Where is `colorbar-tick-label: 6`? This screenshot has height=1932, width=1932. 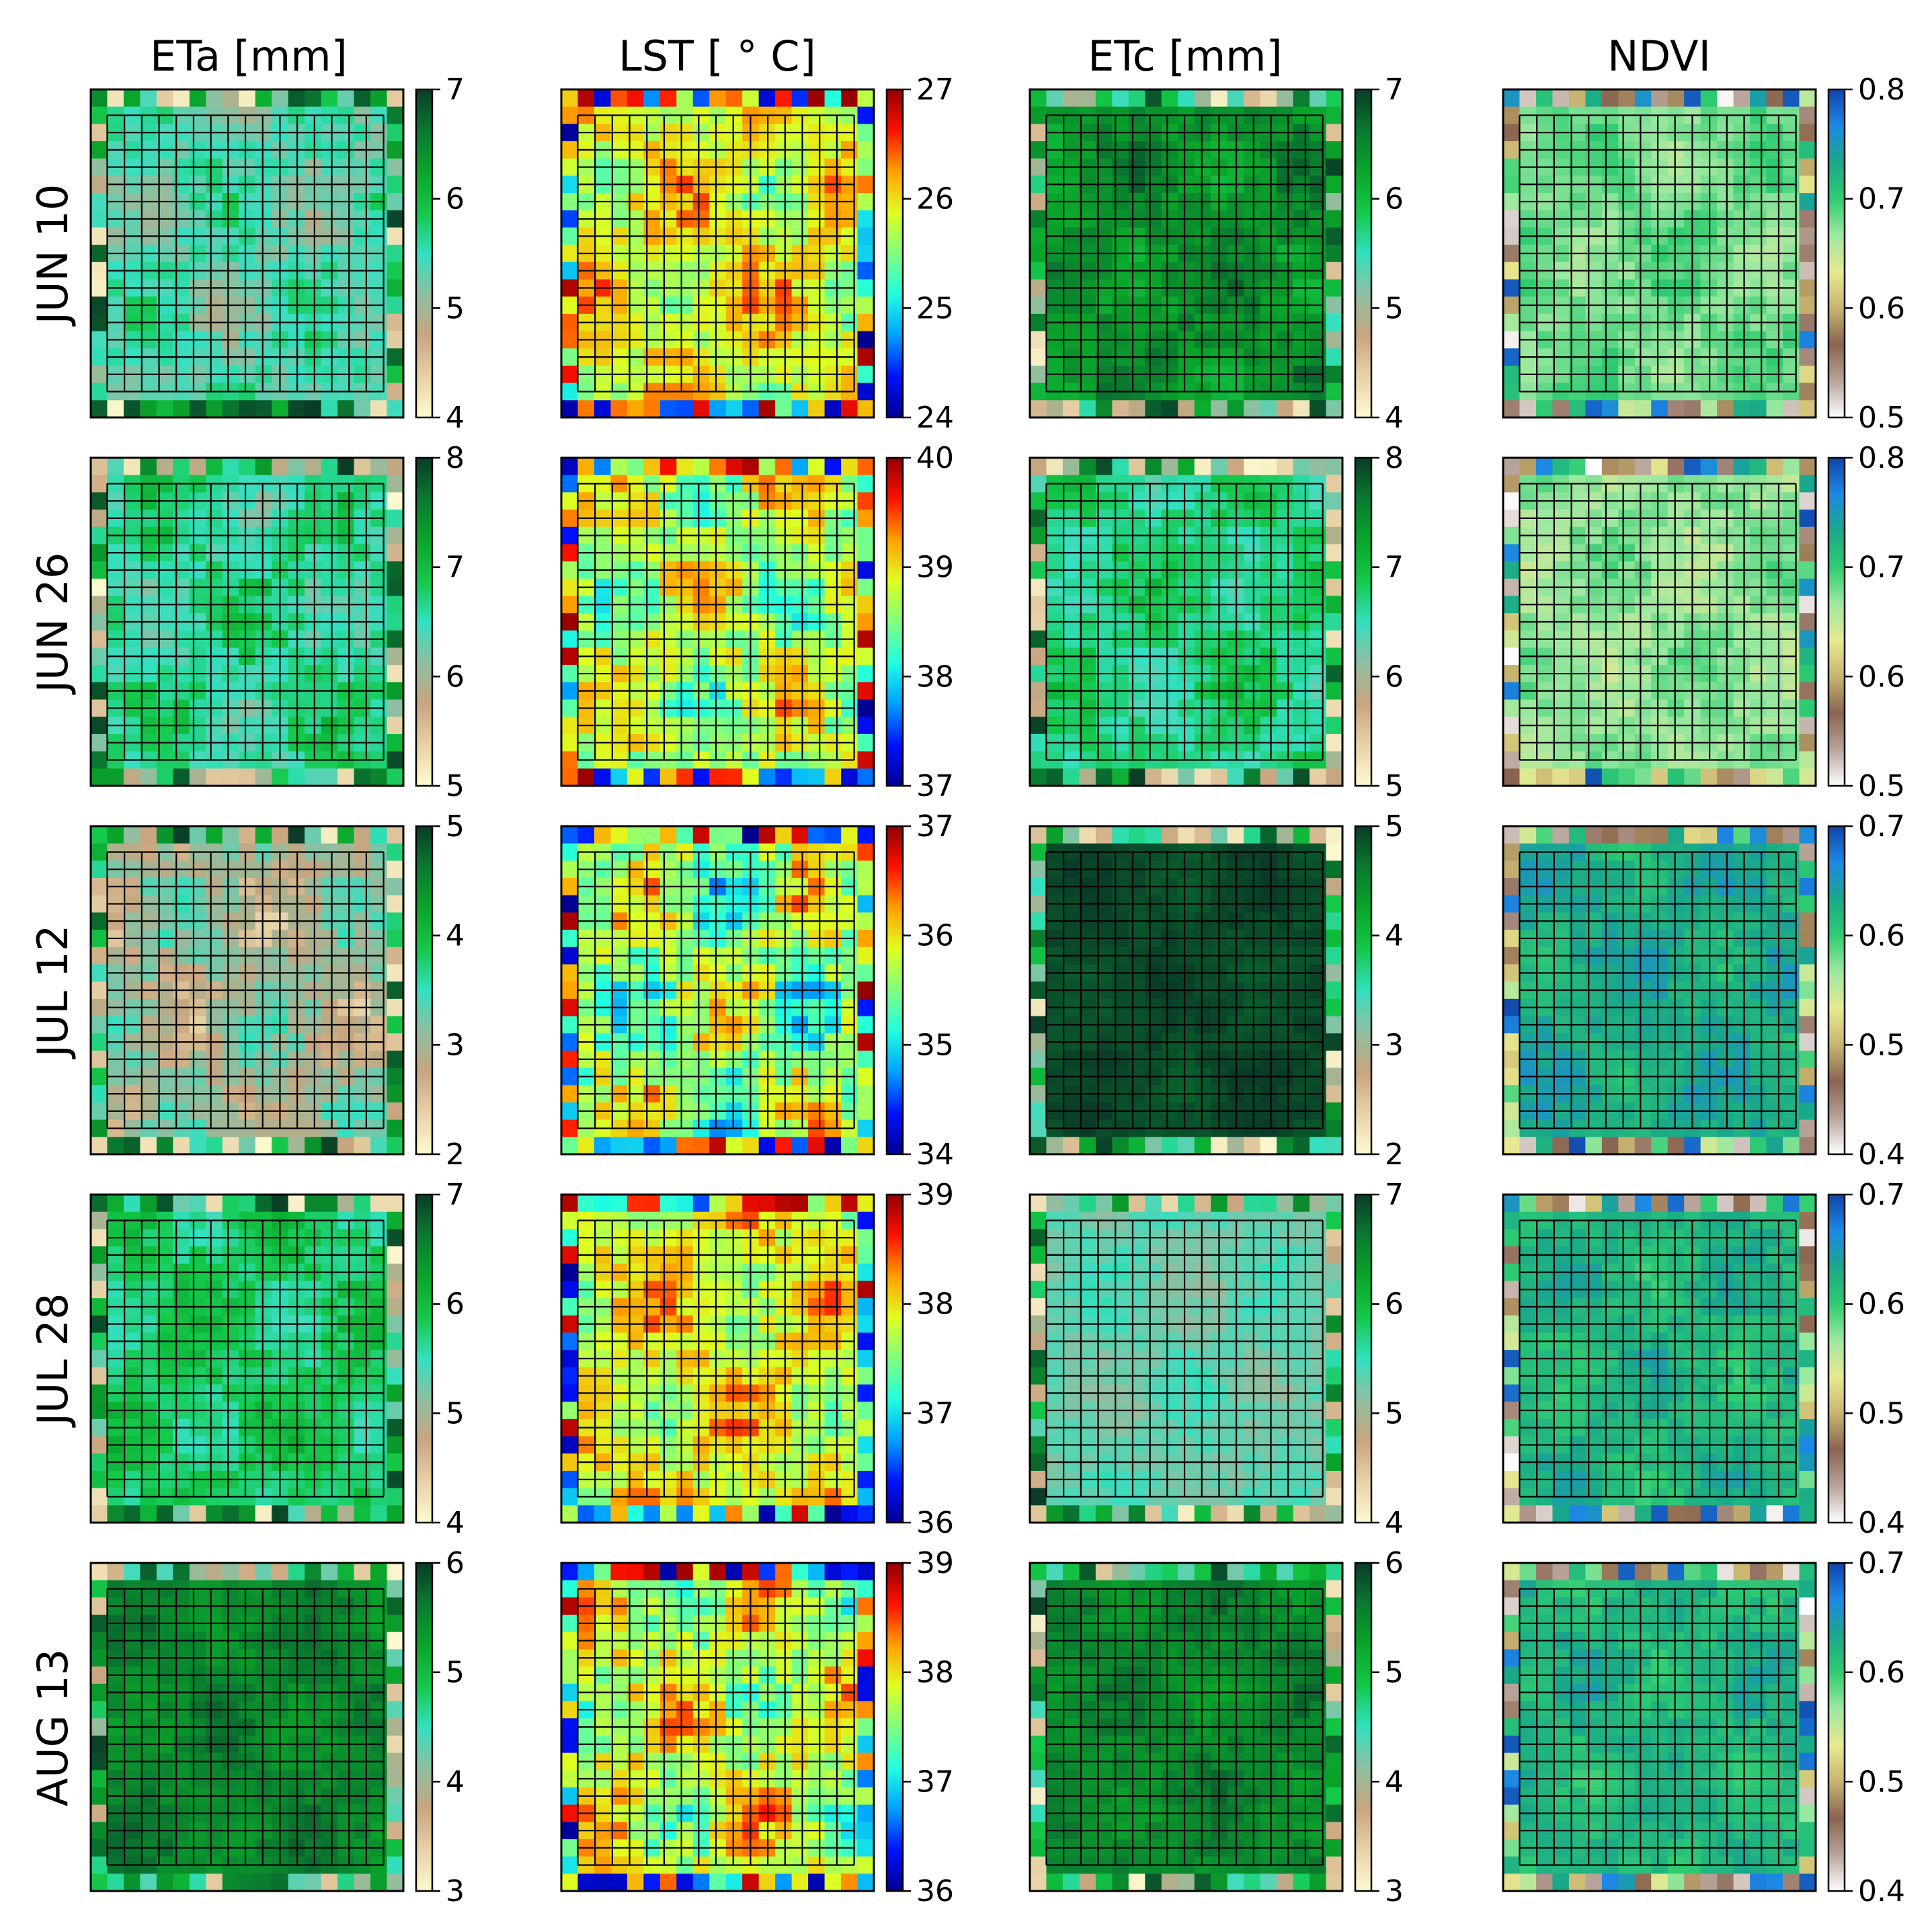 colorbar-tick-label: 6 is located at coordinates (455, 199).